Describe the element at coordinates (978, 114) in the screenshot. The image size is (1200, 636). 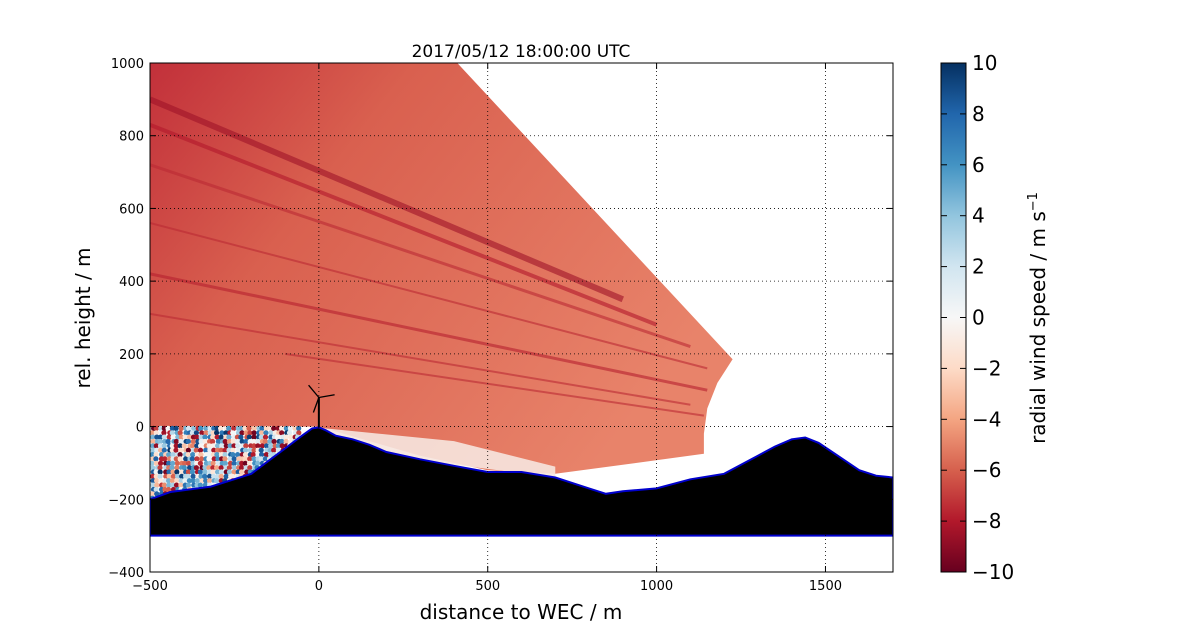
I see `colorbar-tick-label: 8` at that location.